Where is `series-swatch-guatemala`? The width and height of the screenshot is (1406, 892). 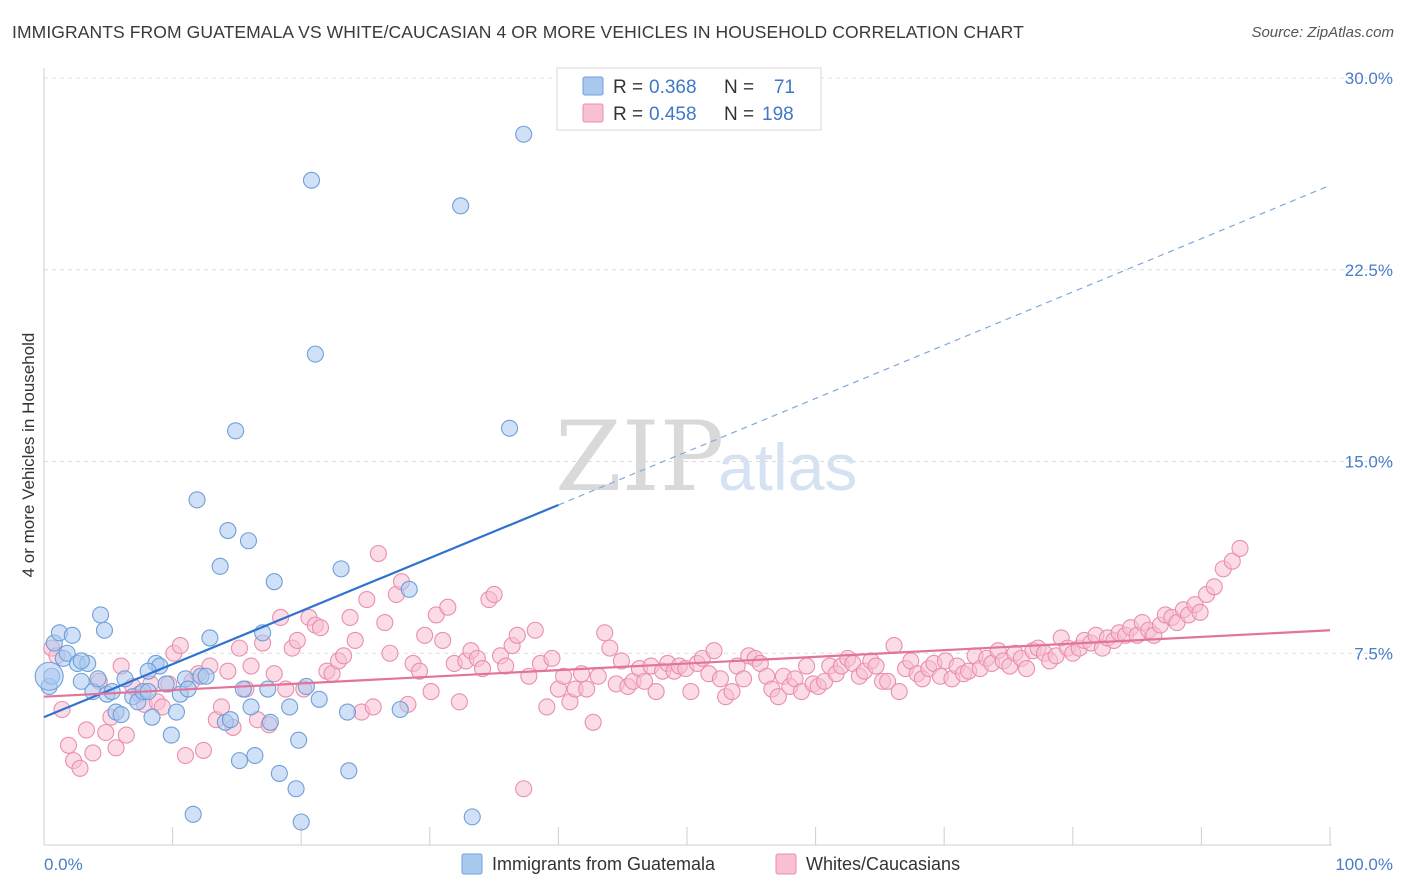 series-swatch-guatemala is located at coordinates (472, 864).